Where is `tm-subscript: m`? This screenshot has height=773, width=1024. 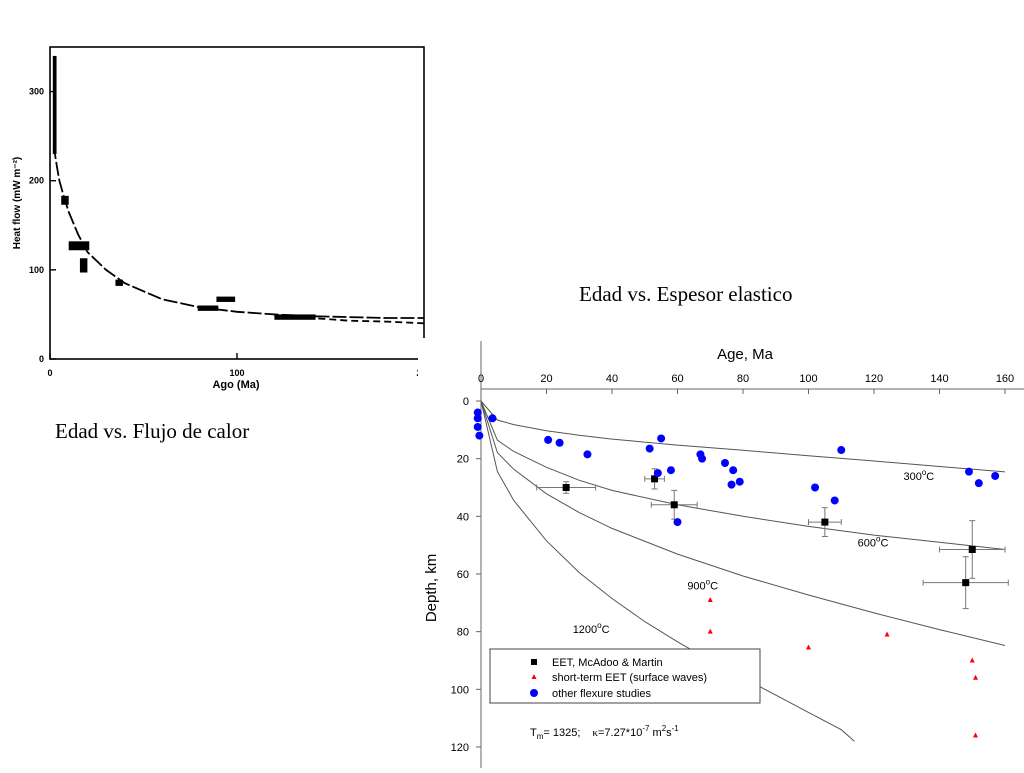
tm-subscript: m is located at coordinates (540, 736).